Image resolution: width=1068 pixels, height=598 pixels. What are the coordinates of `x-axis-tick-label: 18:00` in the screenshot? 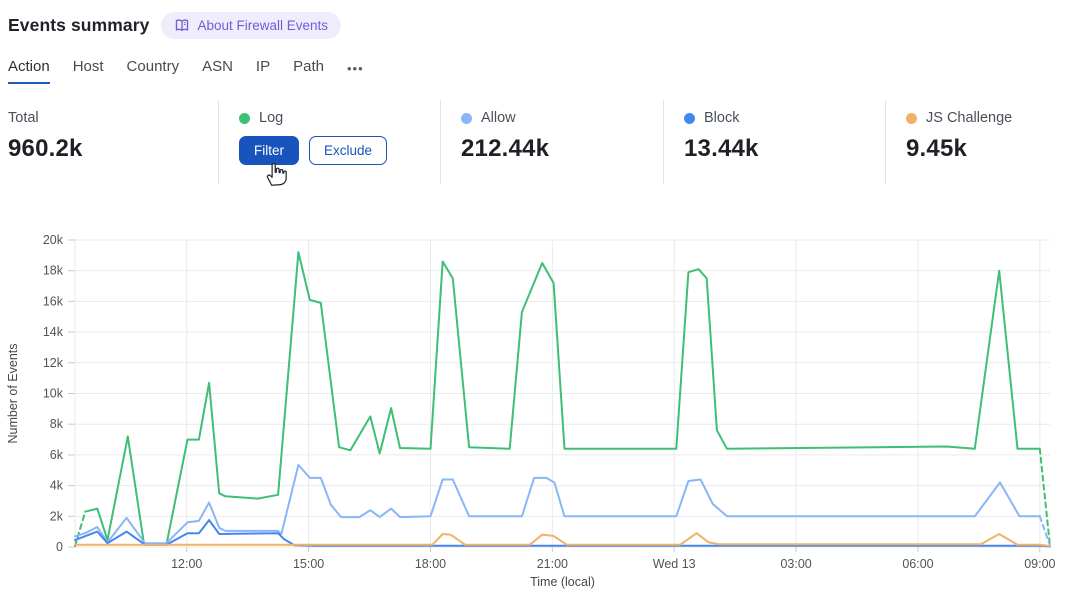 It's located at (430, 564).